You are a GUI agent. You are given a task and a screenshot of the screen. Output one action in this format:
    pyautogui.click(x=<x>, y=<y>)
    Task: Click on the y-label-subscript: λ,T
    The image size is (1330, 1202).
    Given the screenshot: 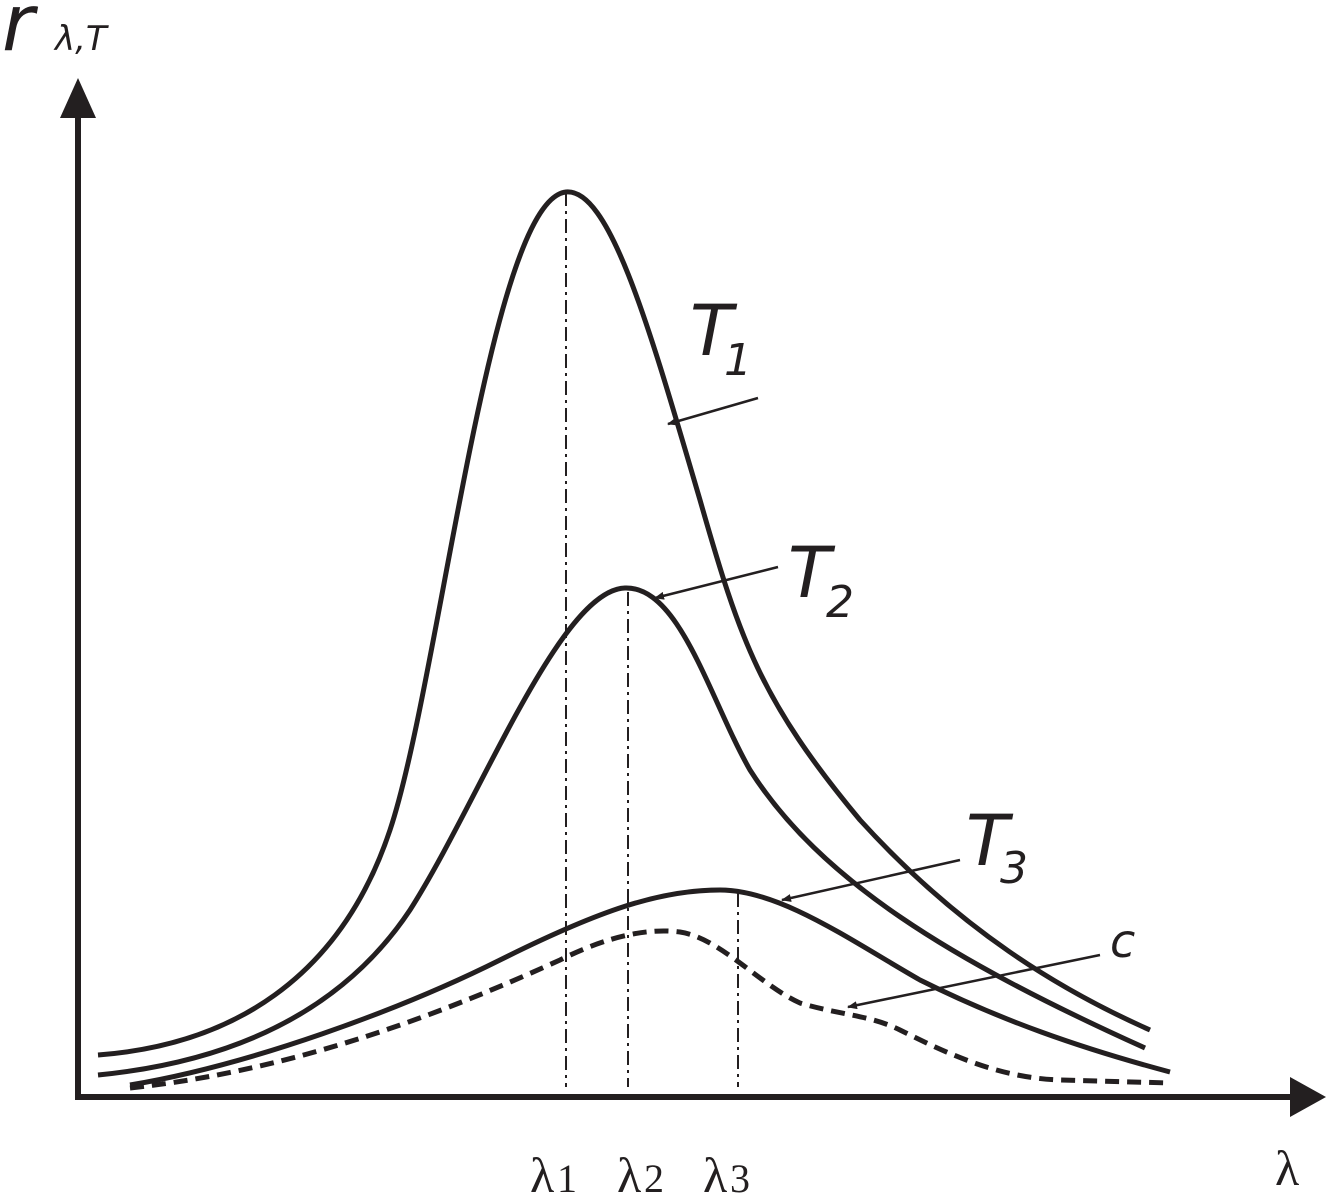 What is the action you would take?
    pyautogui.click(x=81, y=39)
    